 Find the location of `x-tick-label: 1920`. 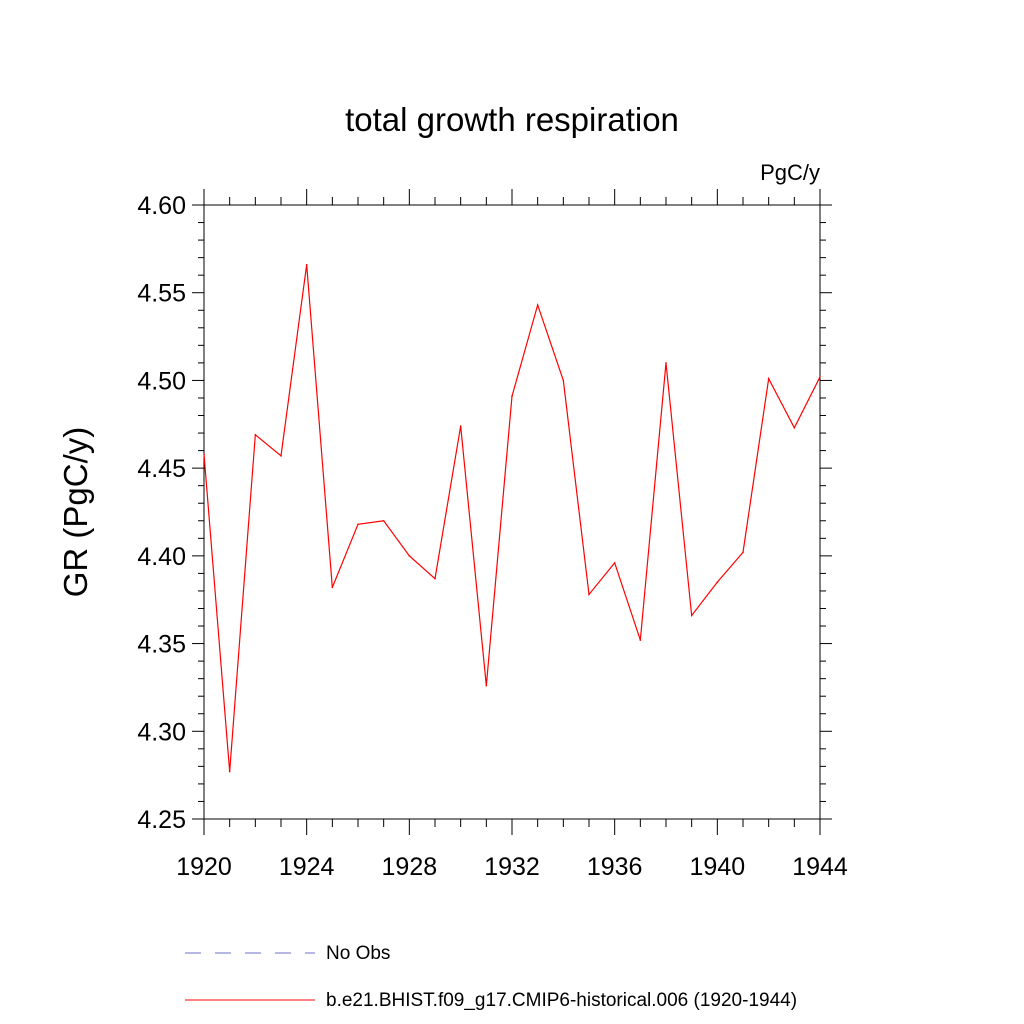

x-tick-label: 1920 is located at coordinates (204, 867).